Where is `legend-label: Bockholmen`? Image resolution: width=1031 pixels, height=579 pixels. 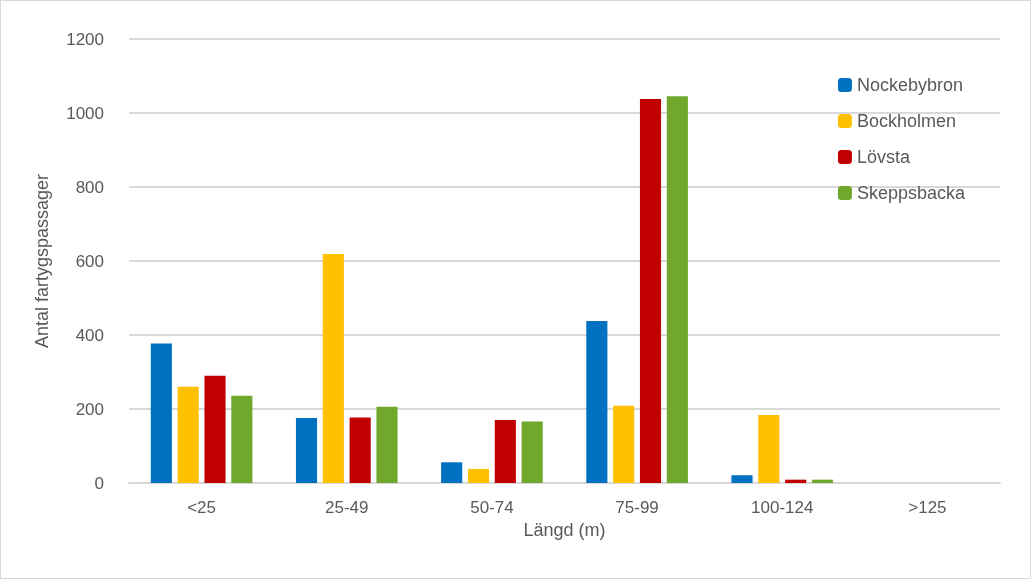 legend-label: Bockholmen is located at coordinates (906, 121).